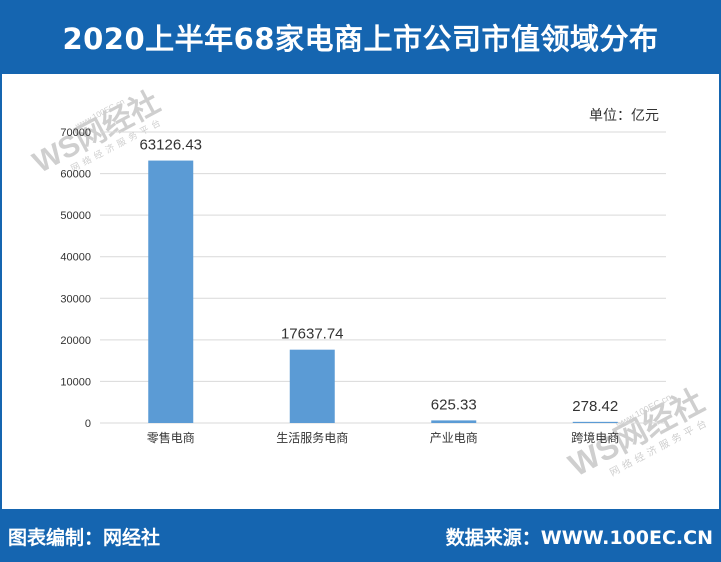 Image resolution: width=721 pixels, height=562 pixels. What do you see at coordinates (88, 424) in the screenshot?
I see `y-tick-label: 0` at bounding box center [88, 424].